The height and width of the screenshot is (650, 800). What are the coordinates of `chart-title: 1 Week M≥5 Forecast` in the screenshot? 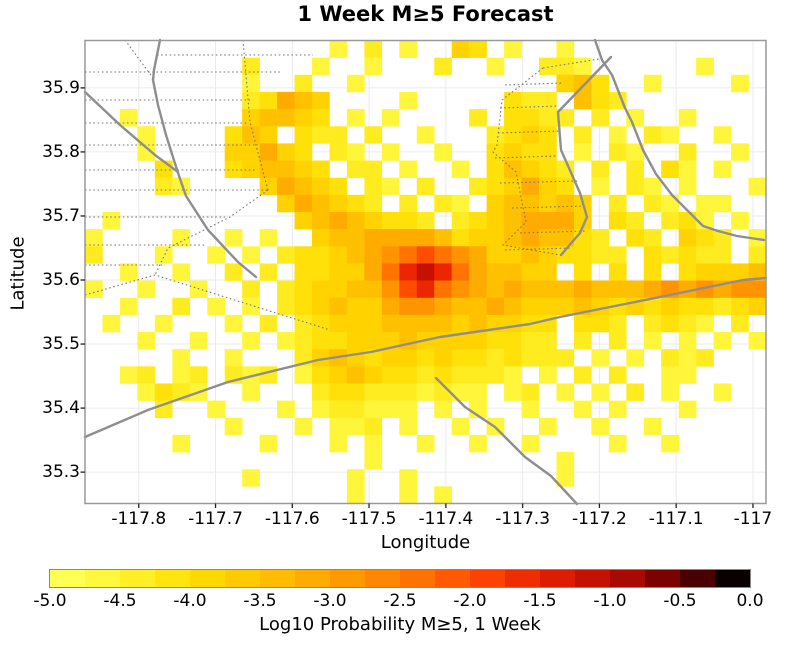 It's located at (425, 14).